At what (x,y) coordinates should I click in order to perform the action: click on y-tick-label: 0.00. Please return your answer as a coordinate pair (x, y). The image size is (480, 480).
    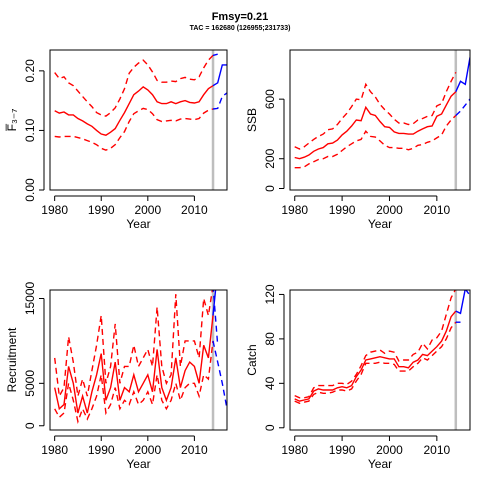
    Looking at the image, I should click on (30, 190).